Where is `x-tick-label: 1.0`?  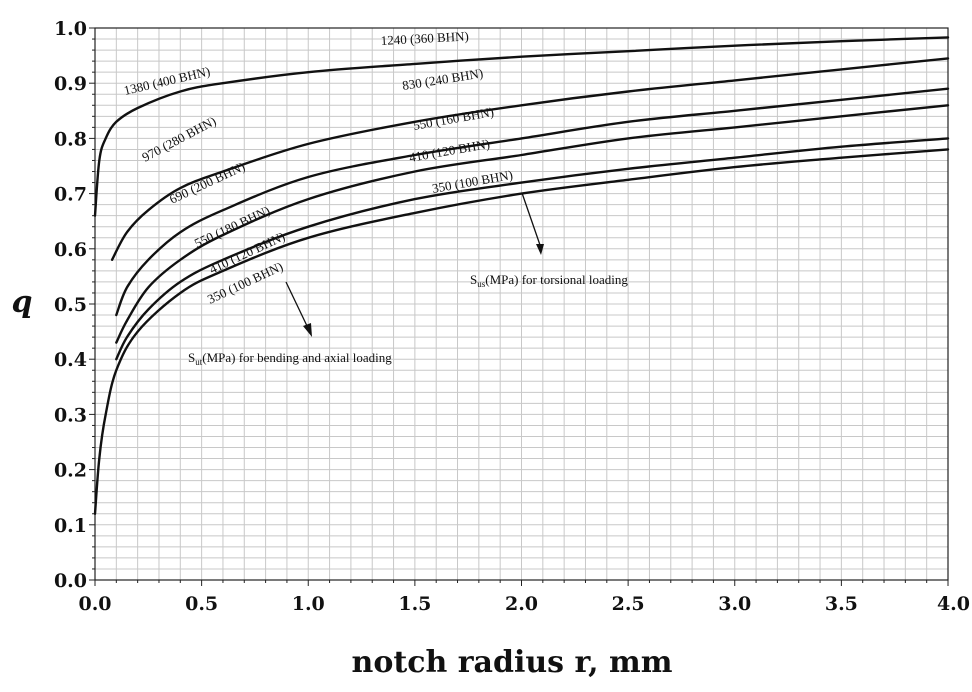 x-tick-label: 1.0 is located at coordinates (308, 604).